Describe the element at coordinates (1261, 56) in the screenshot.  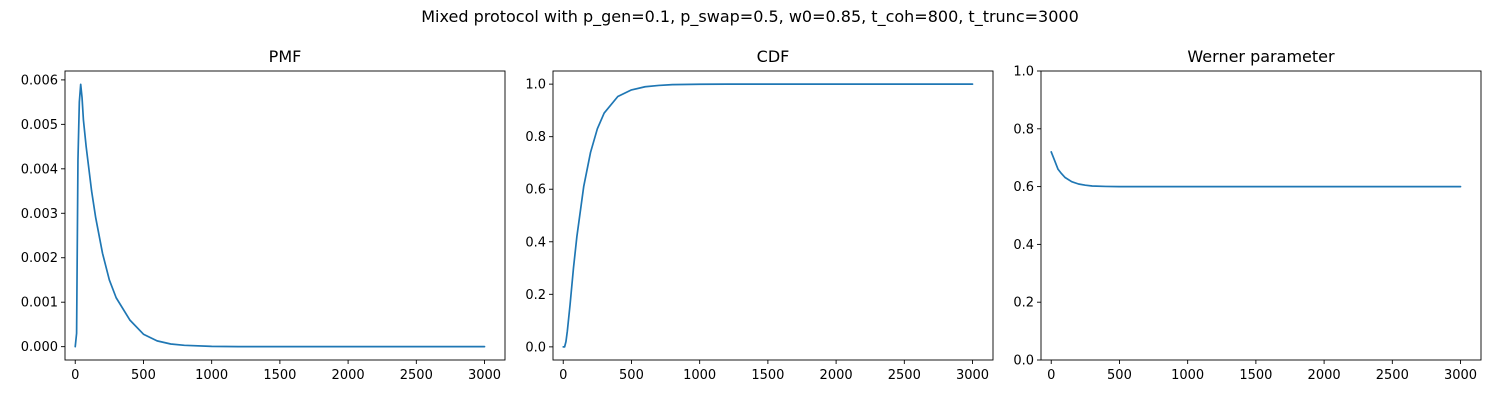
I see `axes-title-werner: Werner parameter` at that location.